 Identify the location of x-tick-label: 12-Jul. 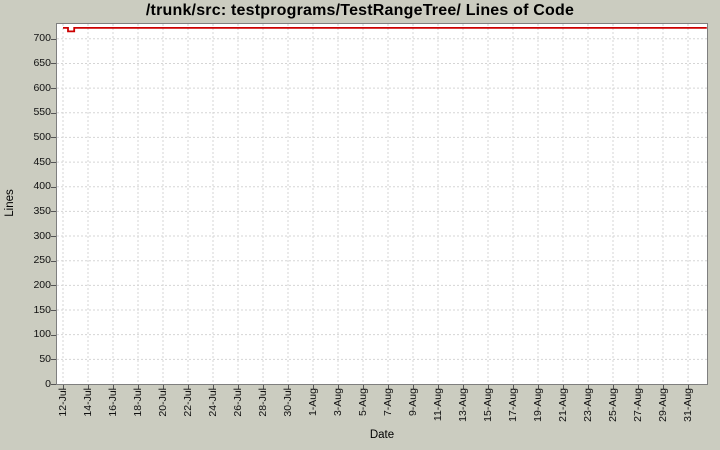
(62, 402).